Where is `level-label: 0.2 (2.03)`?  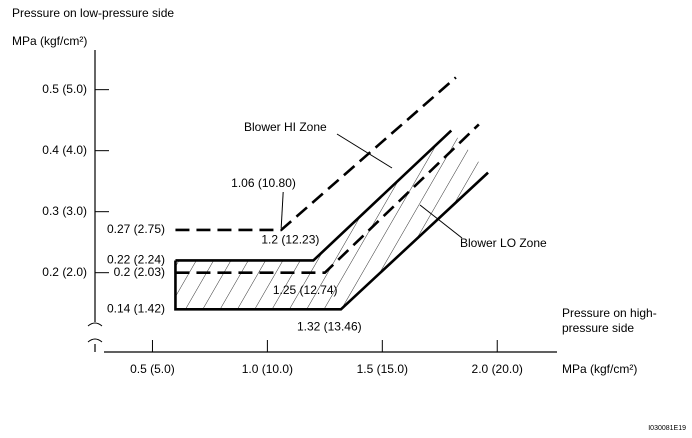
level-label: 0.2 (2.03) is located at coordinates (139, 272).